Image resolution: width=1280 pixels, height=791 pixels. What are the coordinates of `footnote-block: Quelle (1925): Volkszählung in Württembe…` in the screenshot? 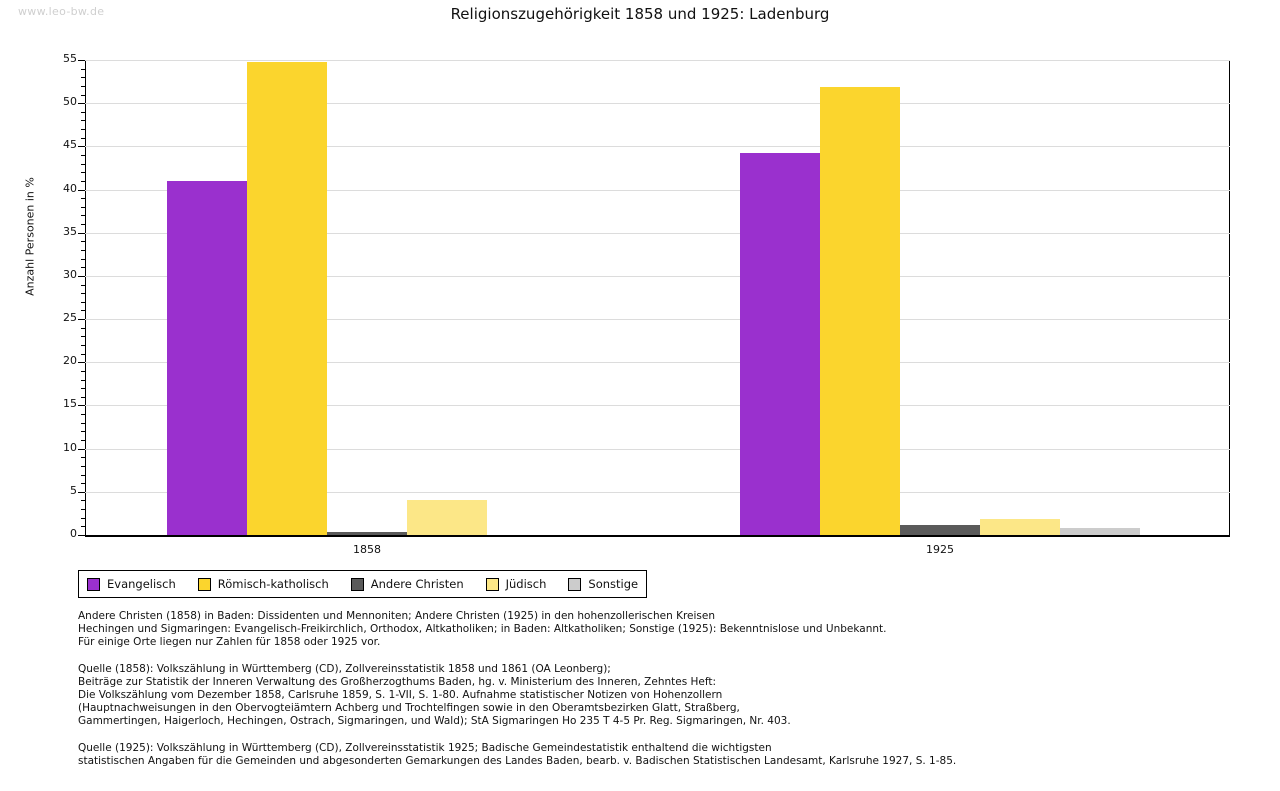 It's located at (668, 755).